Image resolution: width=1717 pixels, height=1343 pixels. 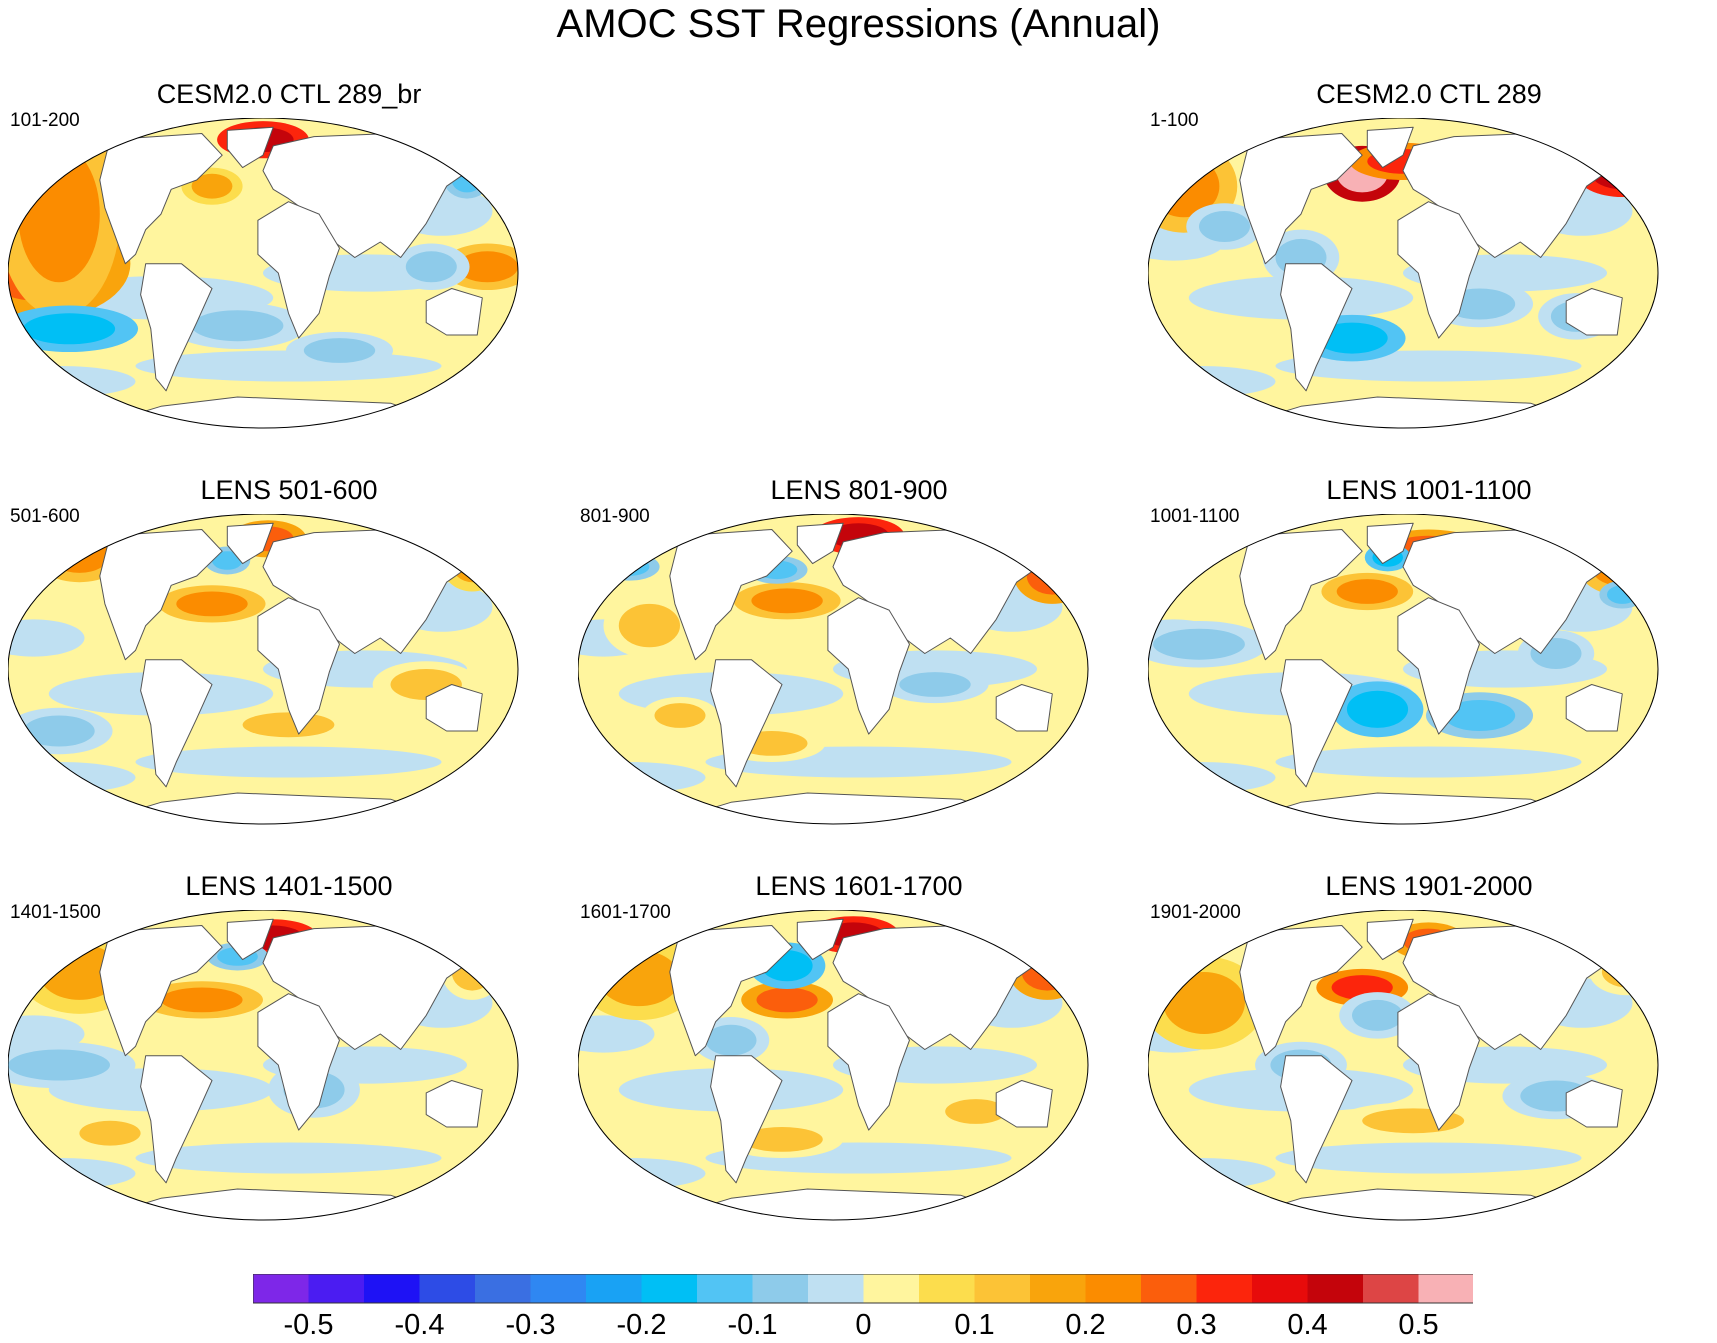 What do you see at coordinates (625, 912) in the screenshot?
I see `panel-period-label: 1601-1700` at bounding box center [625, 912].